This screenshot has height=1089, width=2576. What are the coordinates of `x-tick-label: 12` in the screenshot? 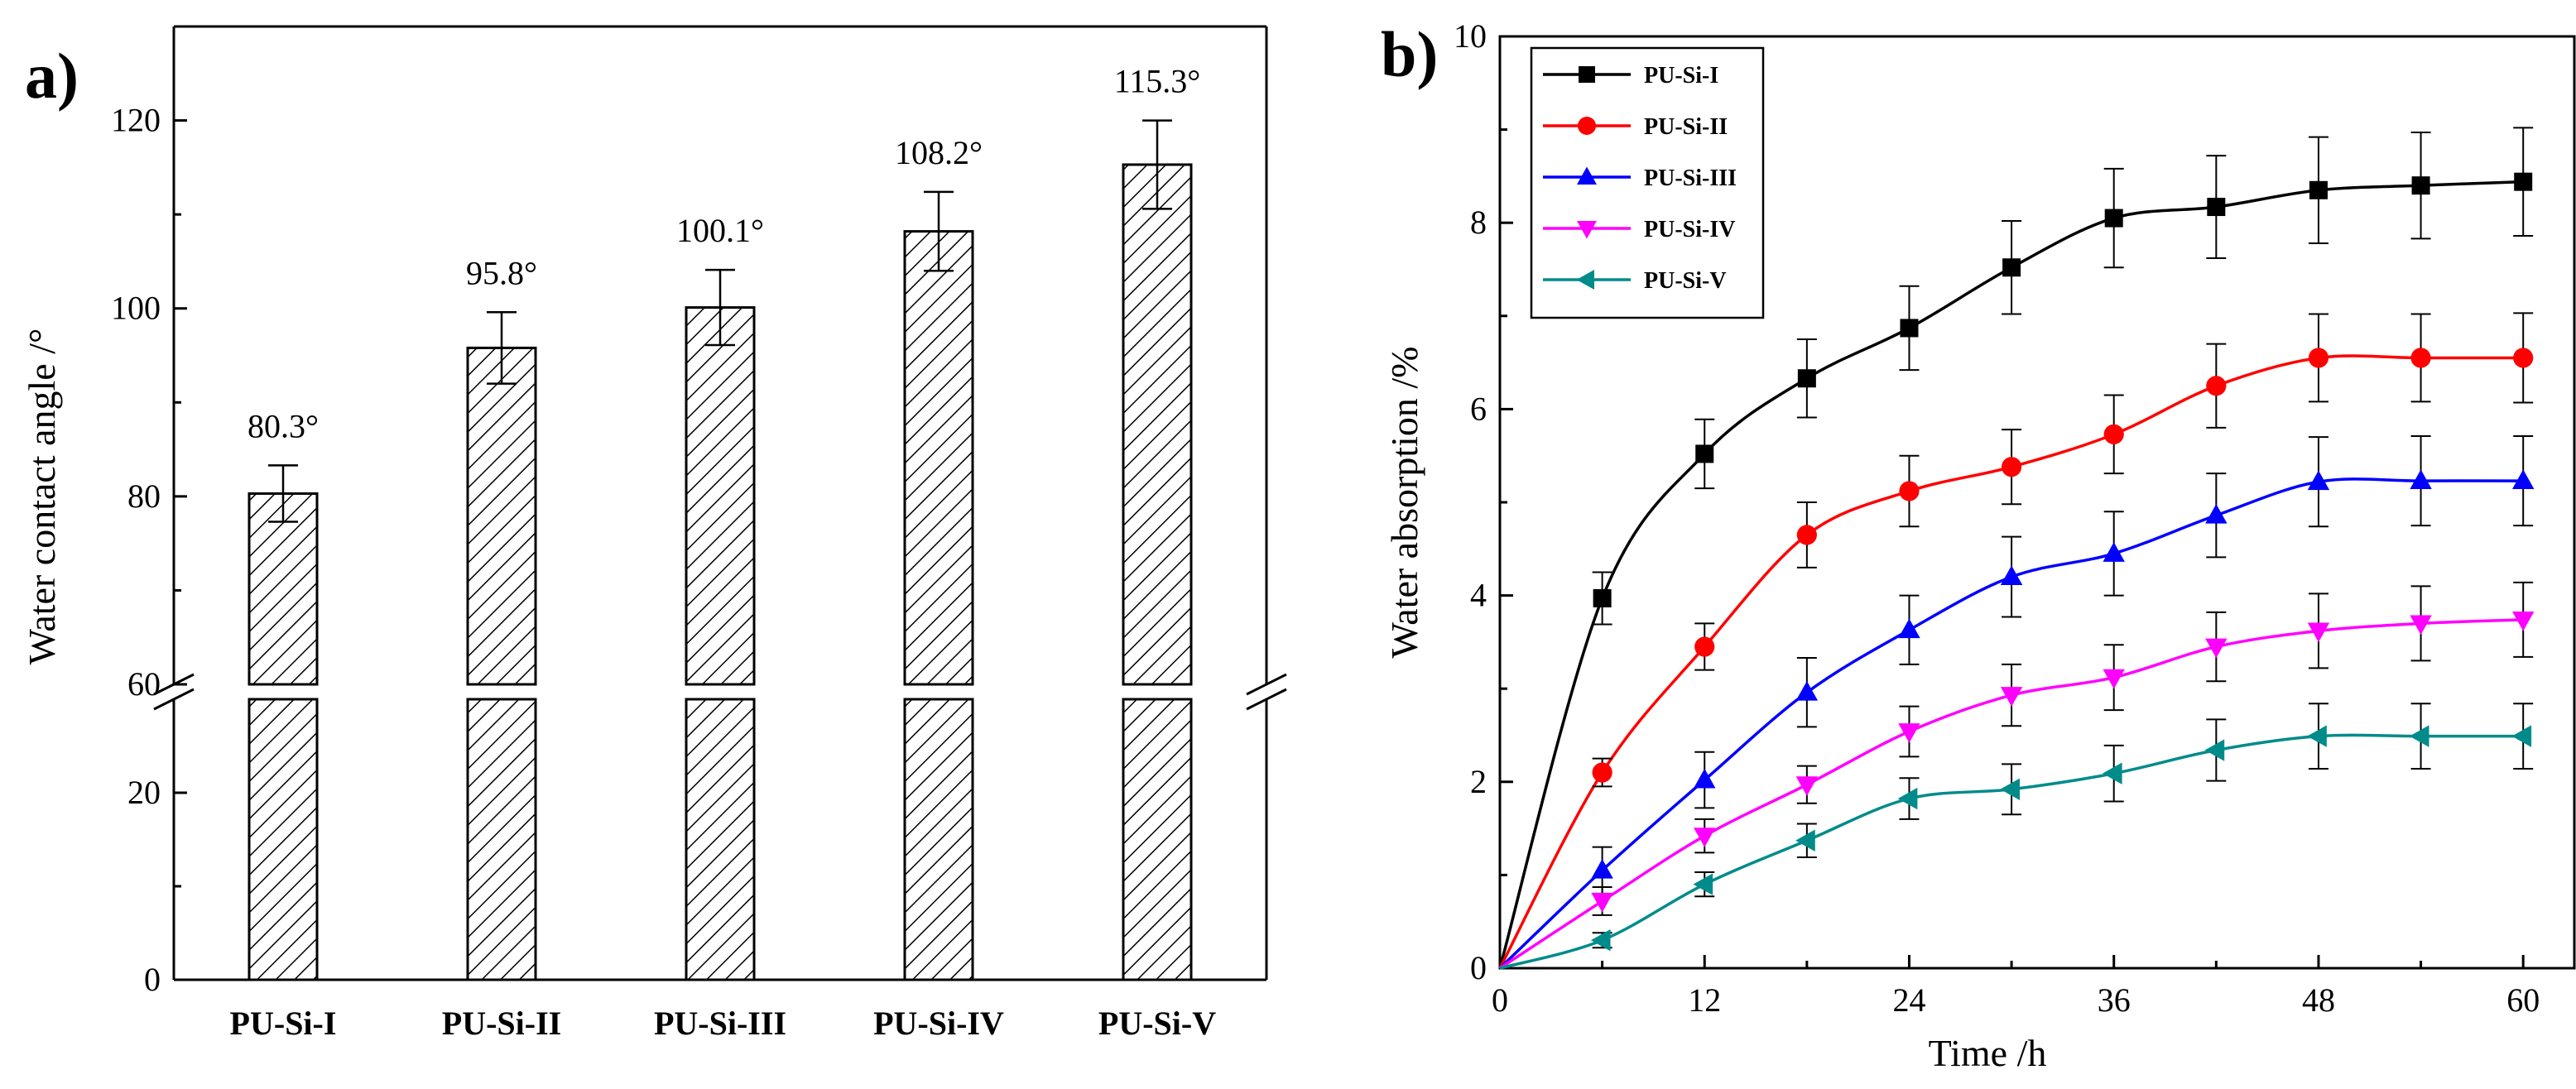 It's located at (1704, 1000).